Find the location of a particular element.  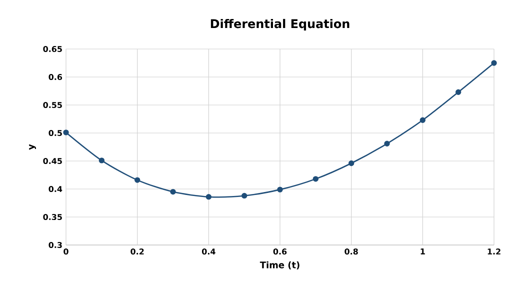

chart-title: Differential Equation is located at coordinates (280, 24).